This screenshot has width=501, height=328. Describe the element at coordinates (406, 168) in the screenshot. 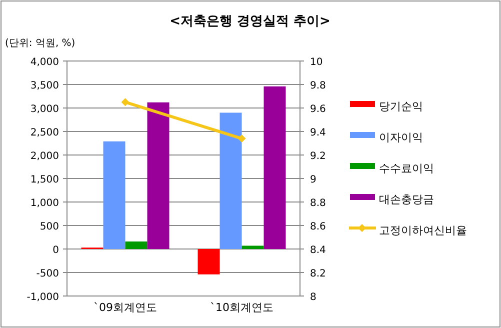

I see `legend-label: 수수료이익` at that location.